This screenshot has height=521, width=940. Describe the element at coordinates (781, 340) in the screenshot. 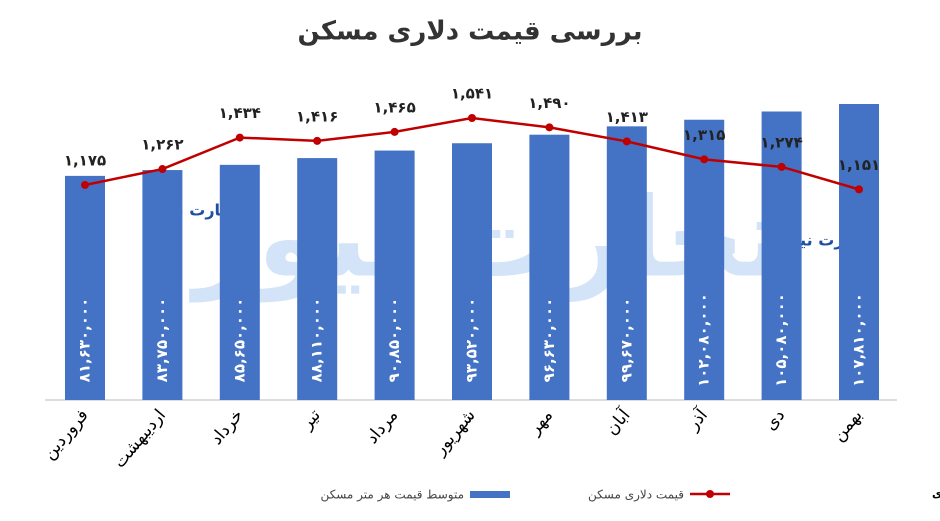

I see `bar-value-label: ۱۰۵,۰۸۰,۰۰۰` at that location.